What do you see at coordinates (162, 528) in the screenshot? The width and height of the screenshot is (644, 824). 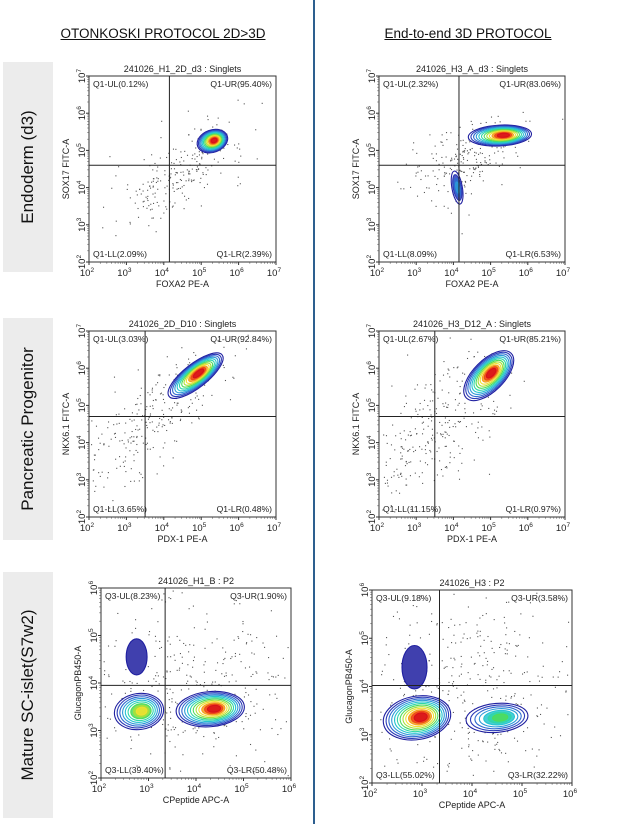 I see `x-tick-label: 104` at bounding box center [162, 528].